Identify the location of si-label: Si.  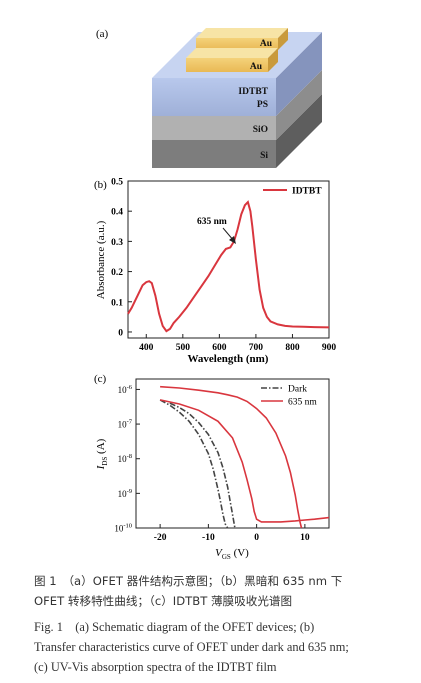
(264, 156).